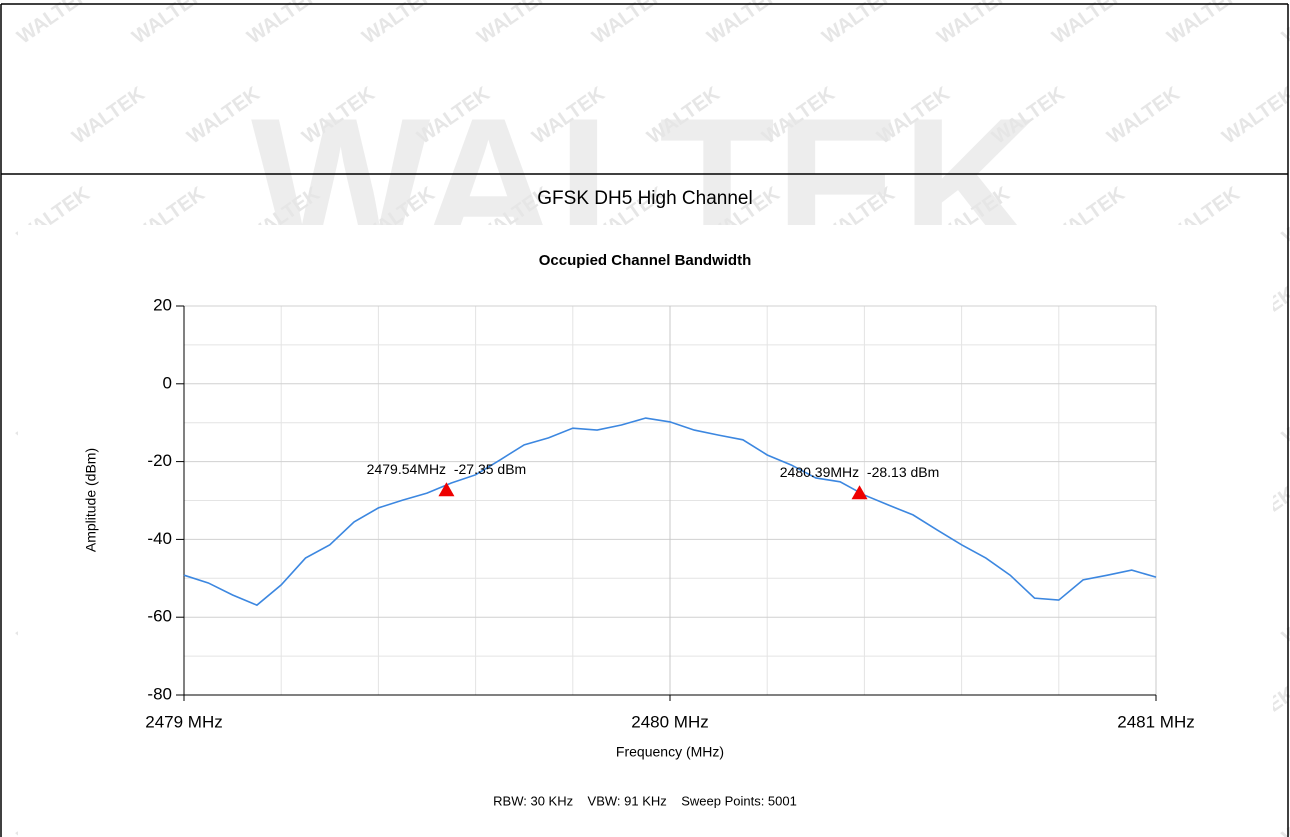 The width and height of the screenshot is (1290, 837). Describe the element at coordinates (159, 460) in the screenshot. I see `y-tick-label: -20` at that location.